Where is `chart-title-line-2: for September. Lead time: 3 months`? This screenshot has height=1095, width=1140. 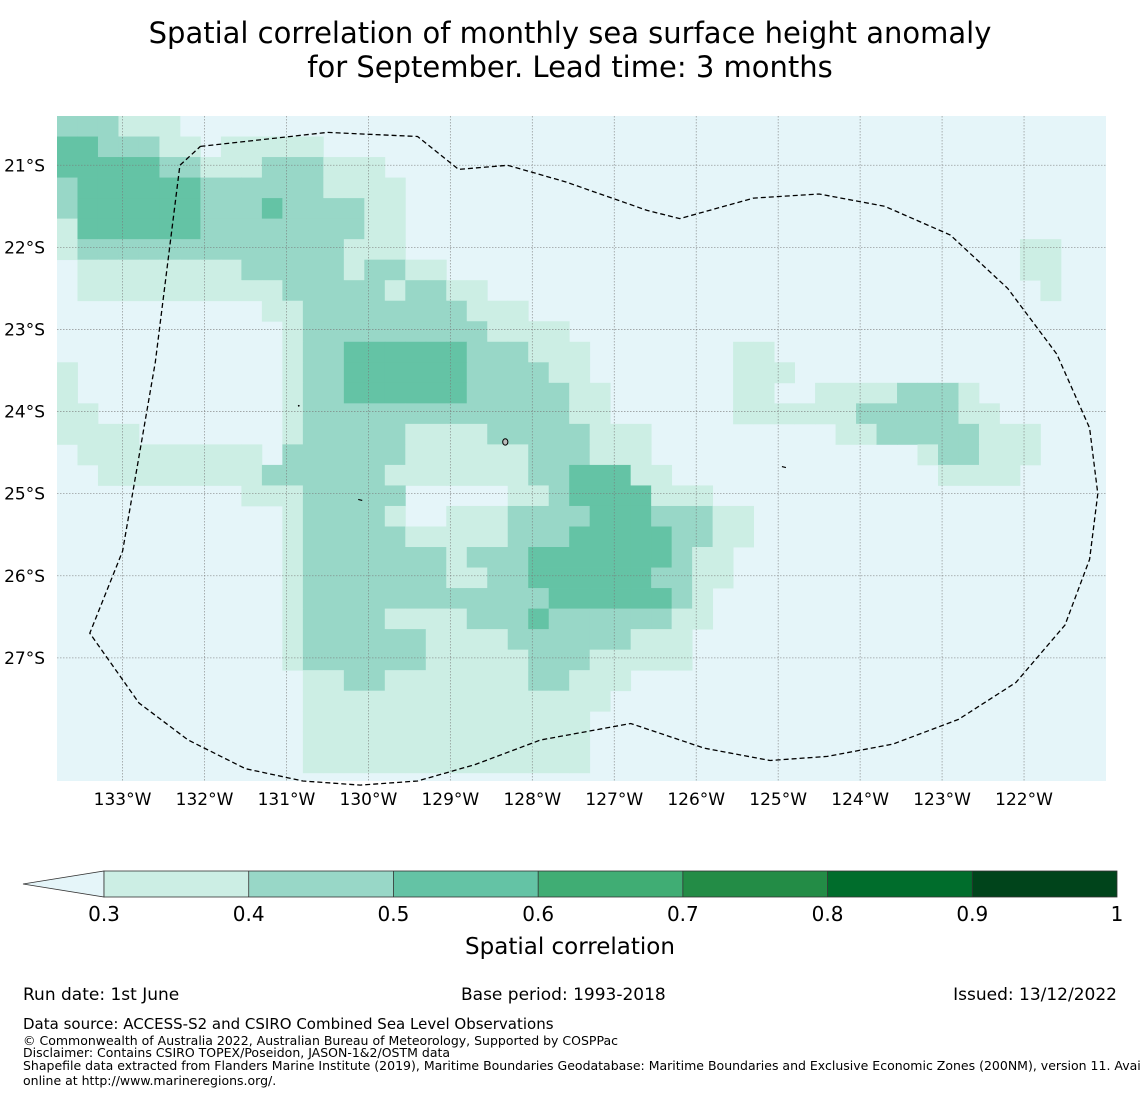 chart-title-line-2: for September. Lead time: 3 months is located at coordinates (570, 67).